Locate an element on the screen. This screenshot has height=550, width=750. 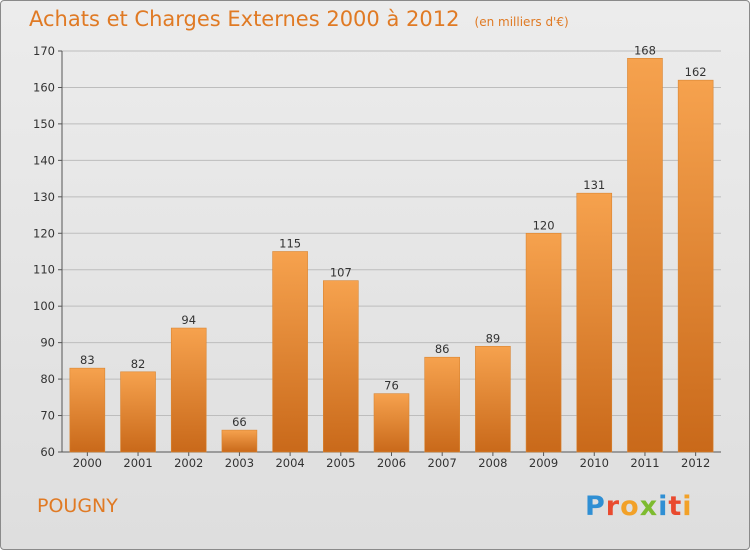
bar-2011 is located at coordinates (645, 255).